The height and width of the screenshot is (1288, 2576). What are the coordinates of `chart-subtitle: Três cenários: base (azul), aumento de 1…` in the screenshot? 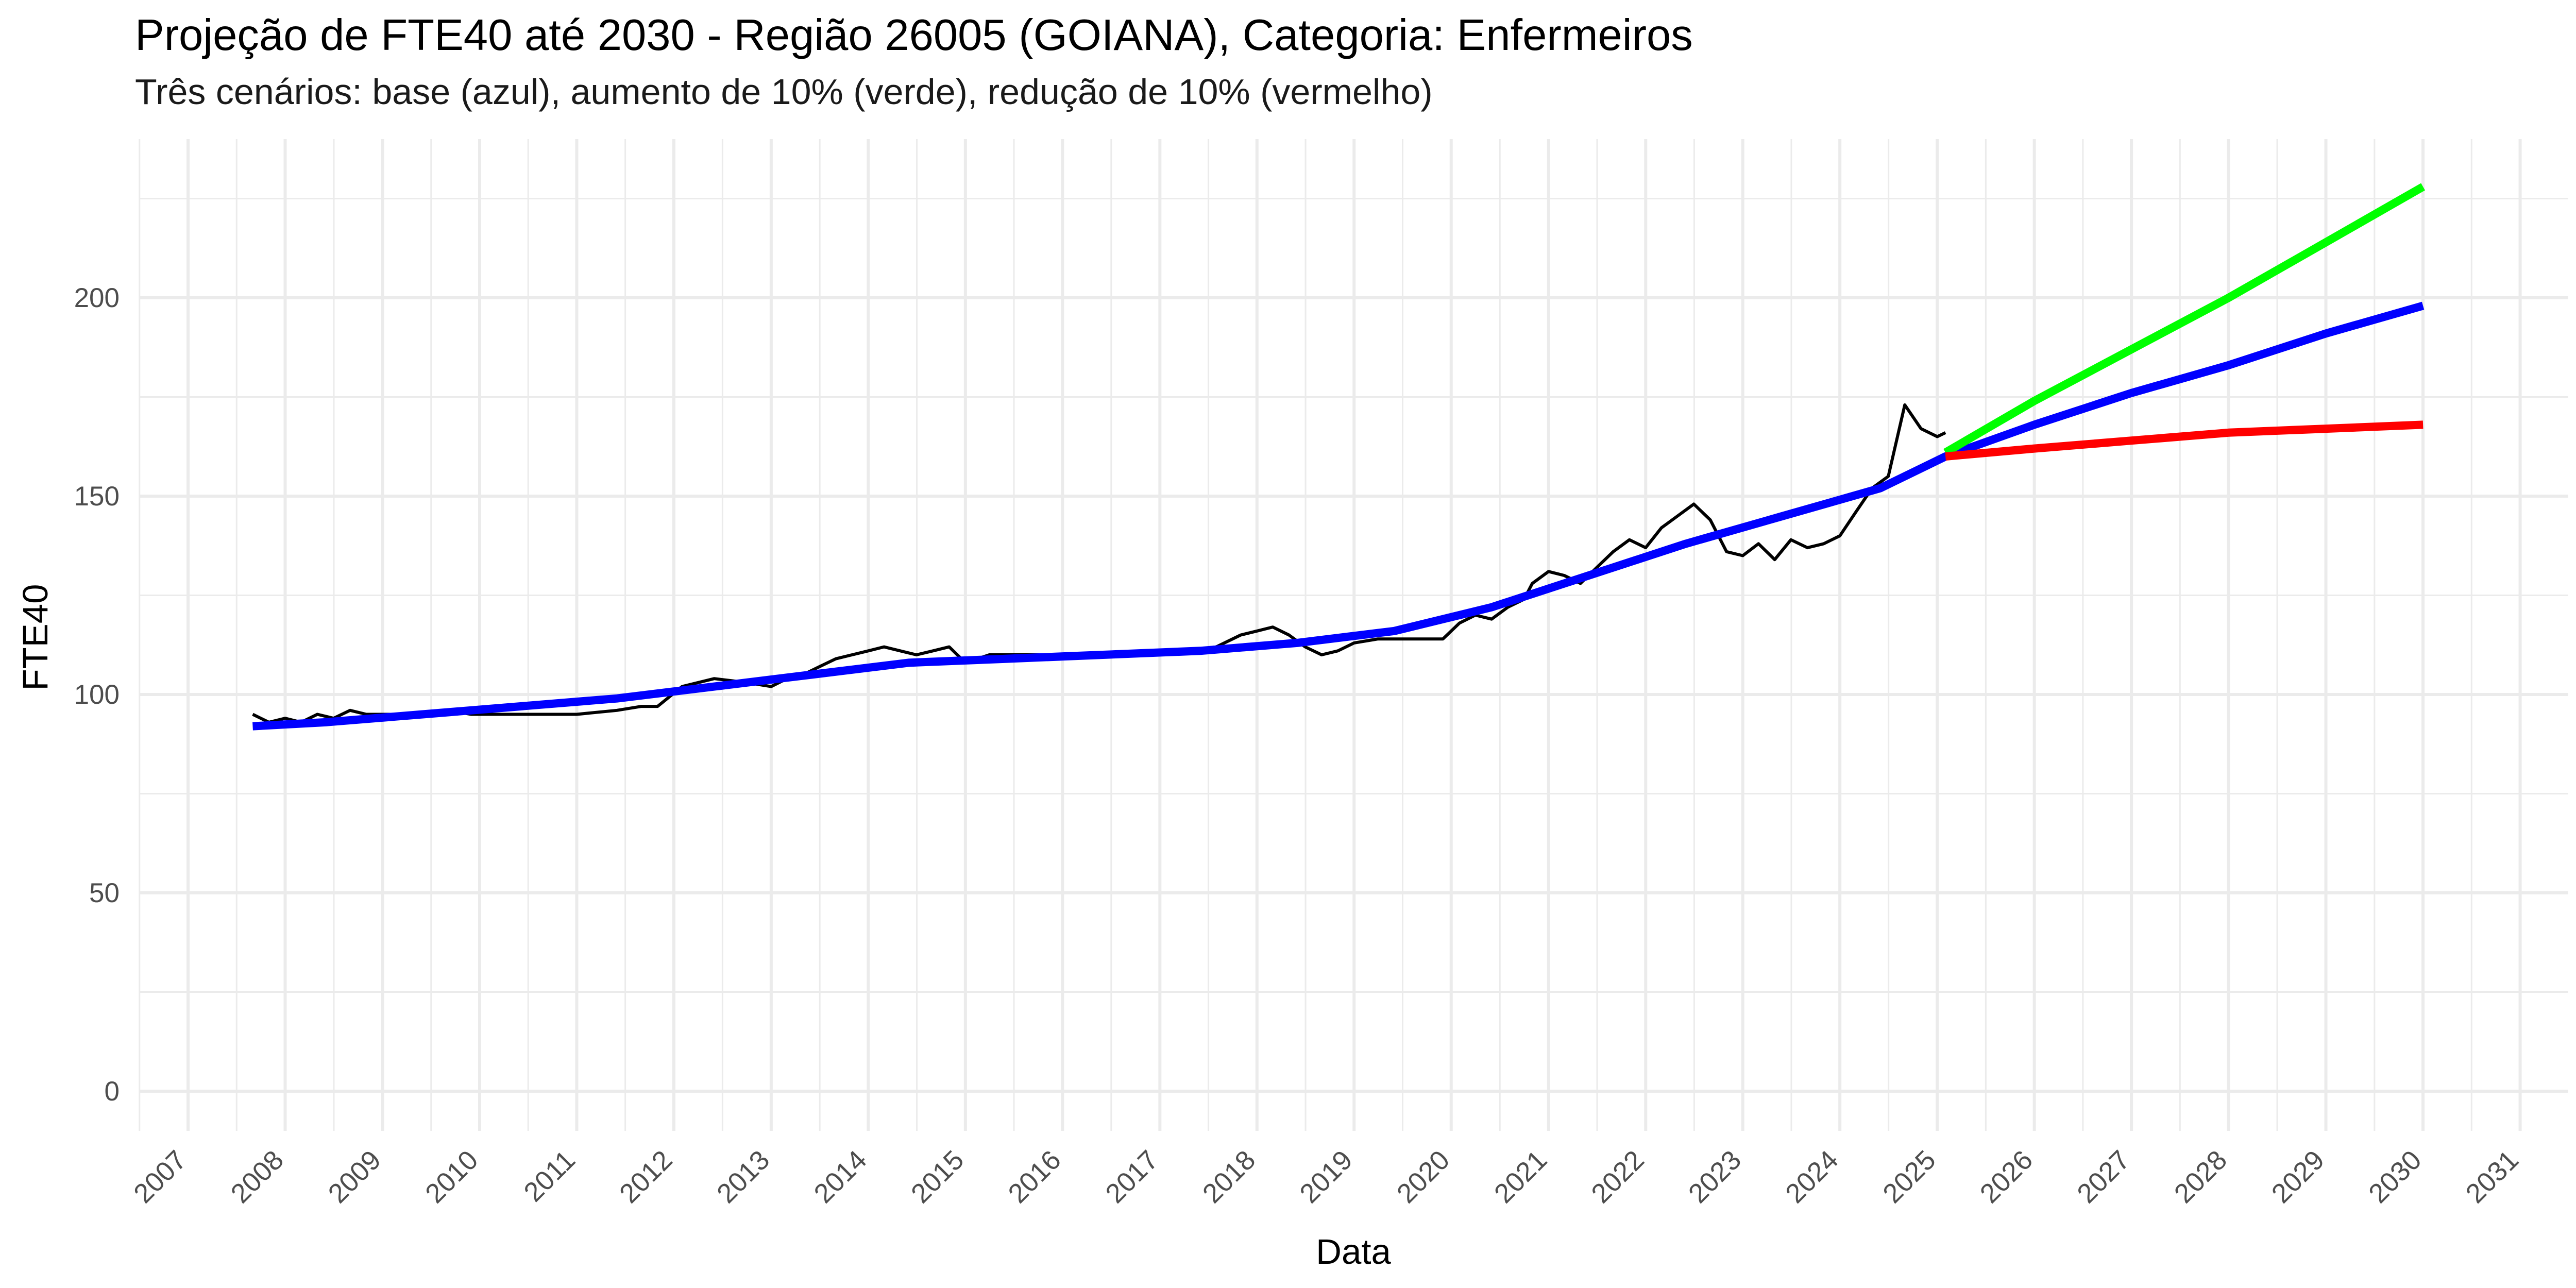 It's located at (784, 92).